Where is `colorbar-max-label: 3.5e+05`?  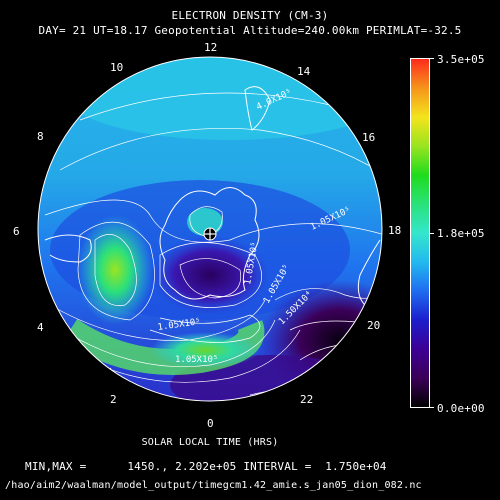
colorbar-max-label: 3.5e+05 is located at coordinates (461, 59).